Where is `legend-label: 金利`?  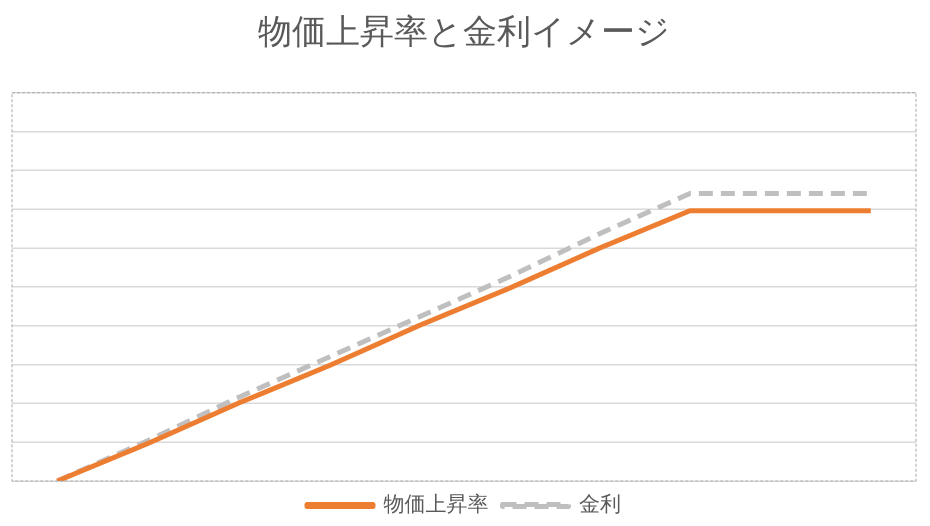
legend-label: 金利 is located at coordinates (600, 504).